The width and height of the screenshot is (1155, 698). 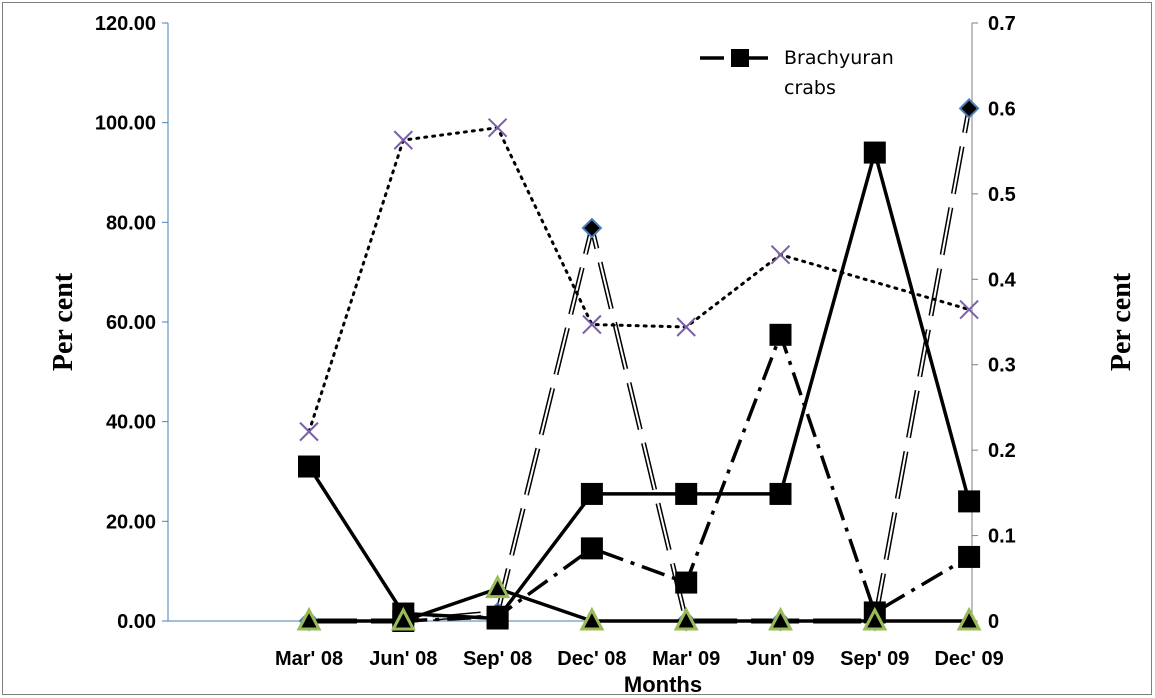 What do you see at coordinates (131, 323) in the screenshot?
I see `y-left-tick-label: 60.00` at bounding box center [131, 323].